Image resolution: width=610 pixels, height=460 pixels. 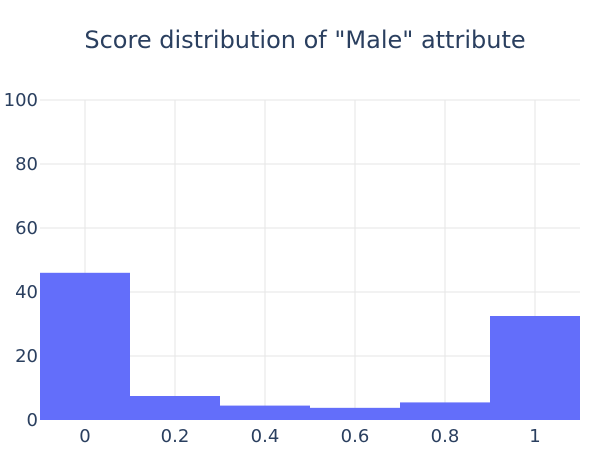 I want to click on x-tick-label: 0.4, so click(x=265, y=436).